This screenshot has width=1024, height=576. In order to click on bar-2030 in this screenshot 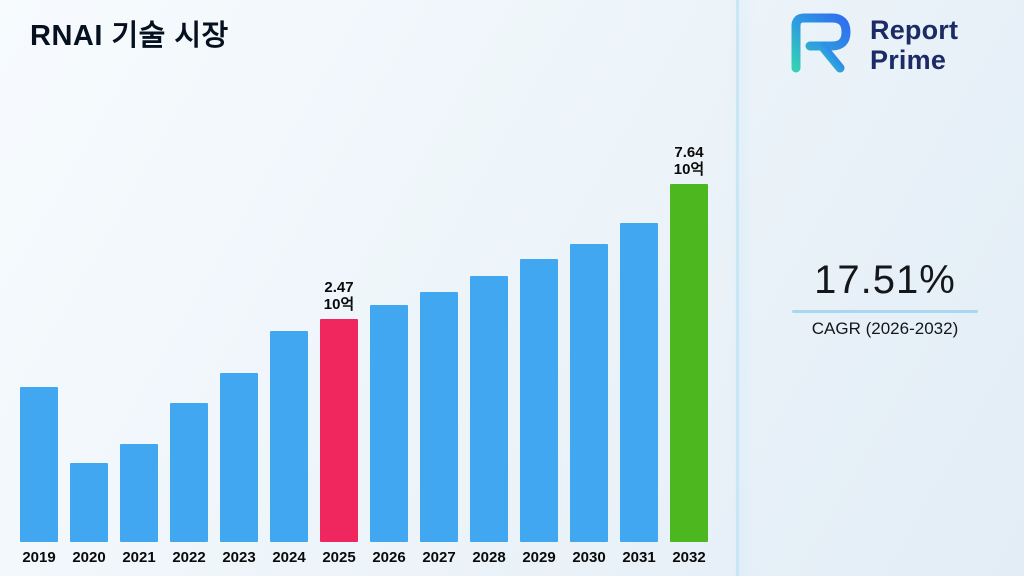, I will do `click(589, 393)`.